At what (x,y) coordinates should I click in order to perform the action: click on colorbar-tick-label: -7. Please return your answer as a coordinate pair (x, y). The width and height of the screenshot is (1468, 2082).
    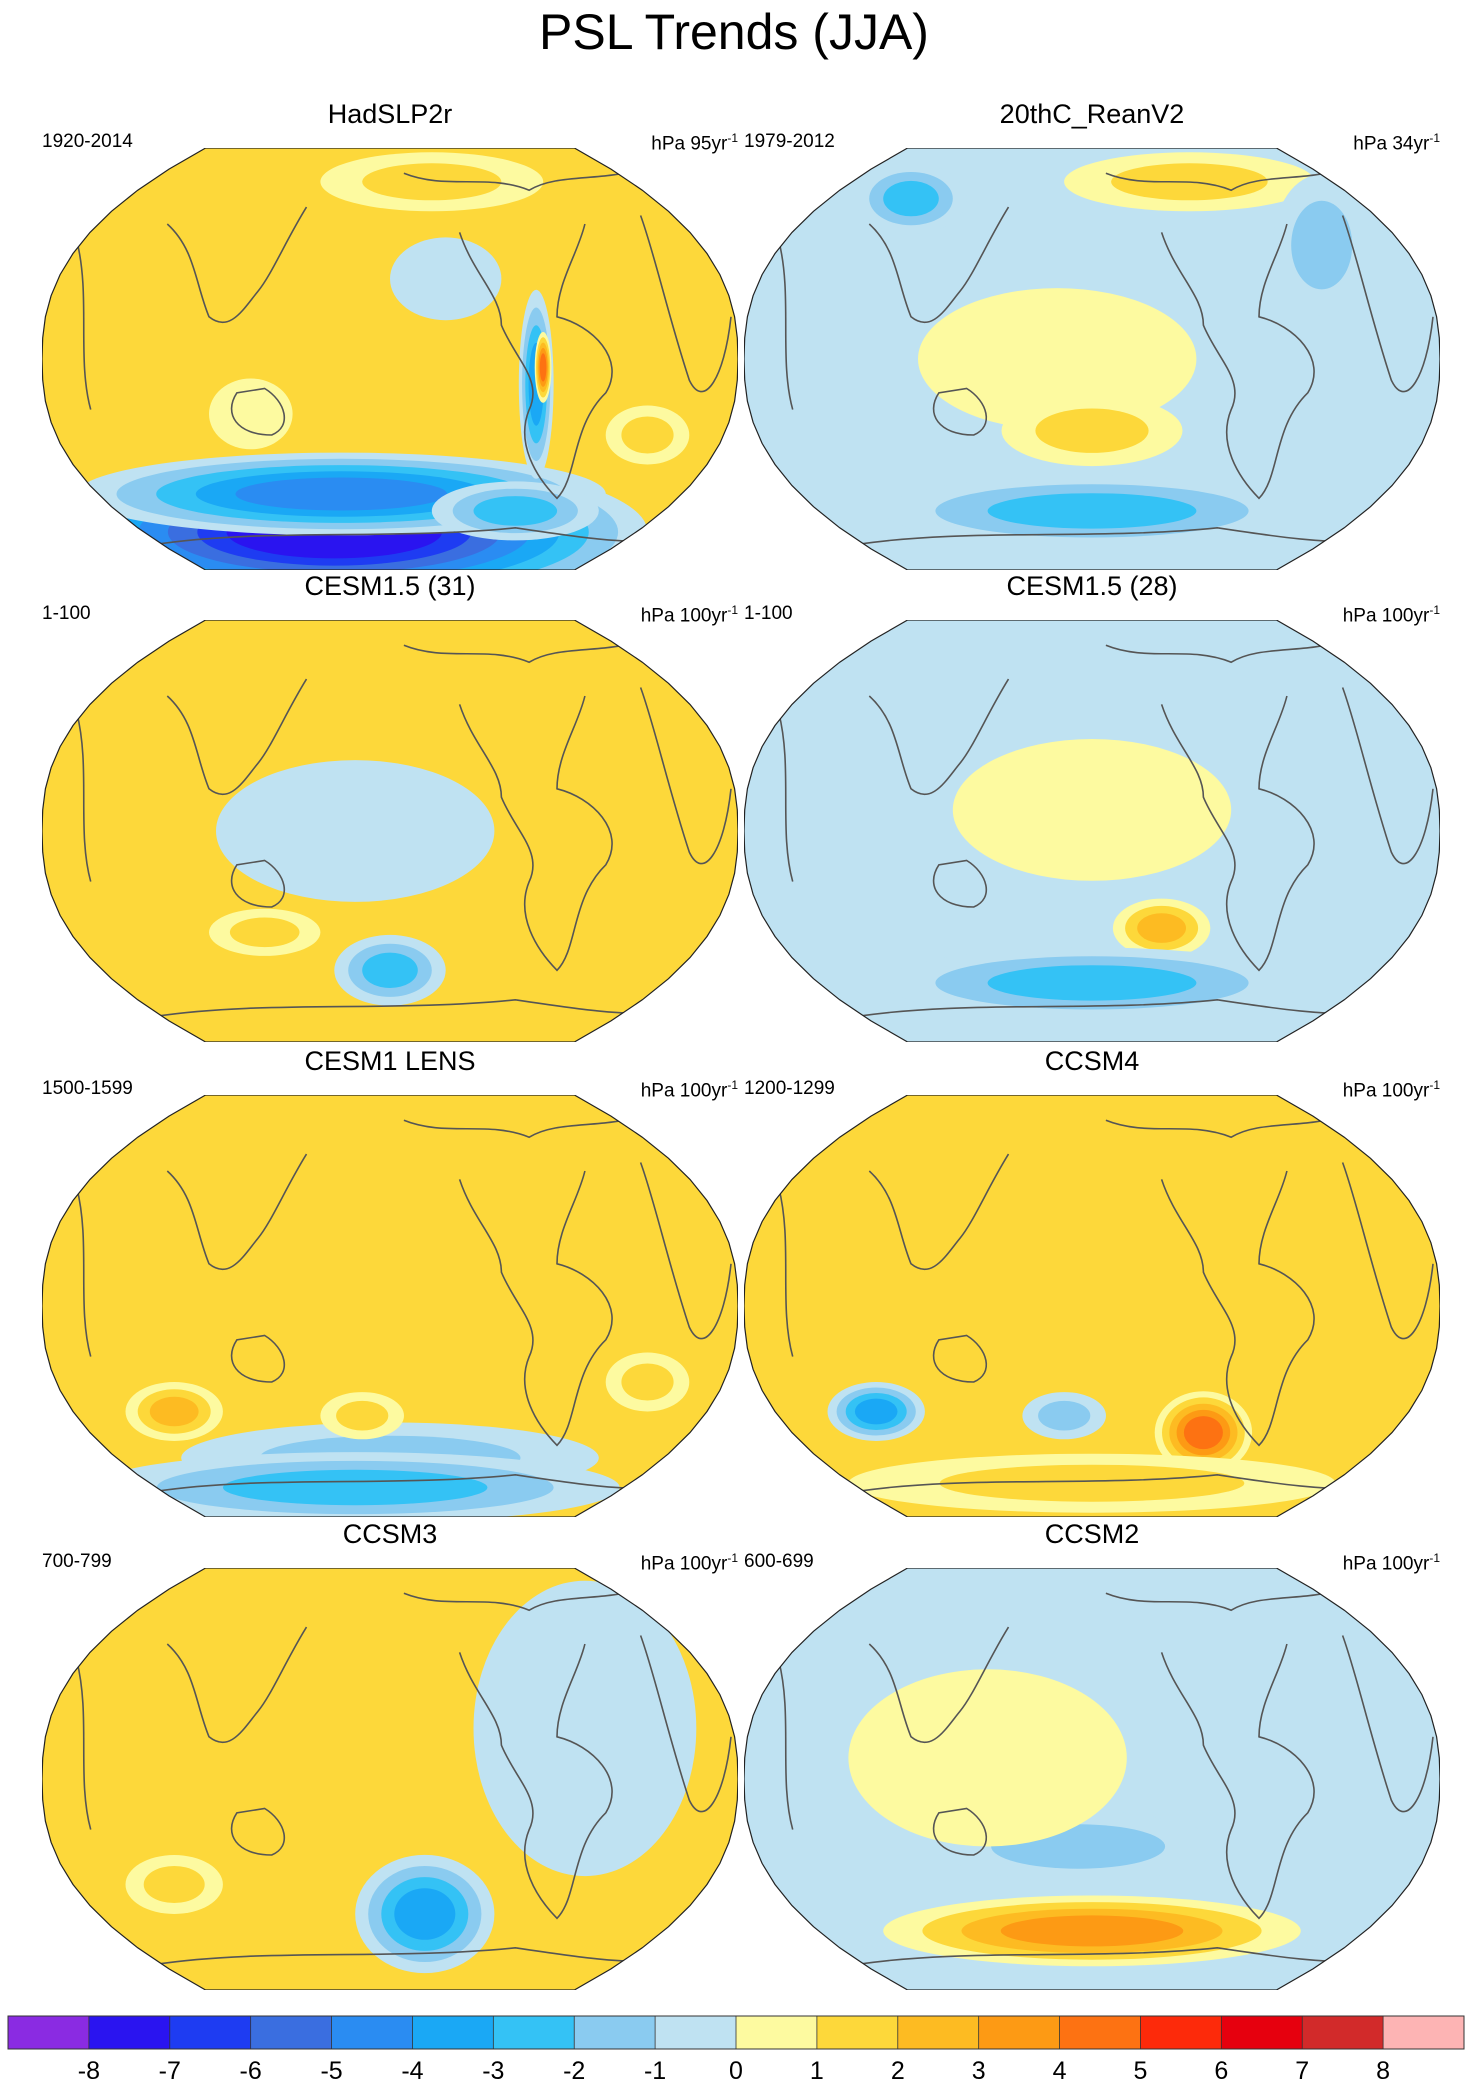
    Looking at the image, I should click on (170, 2069).